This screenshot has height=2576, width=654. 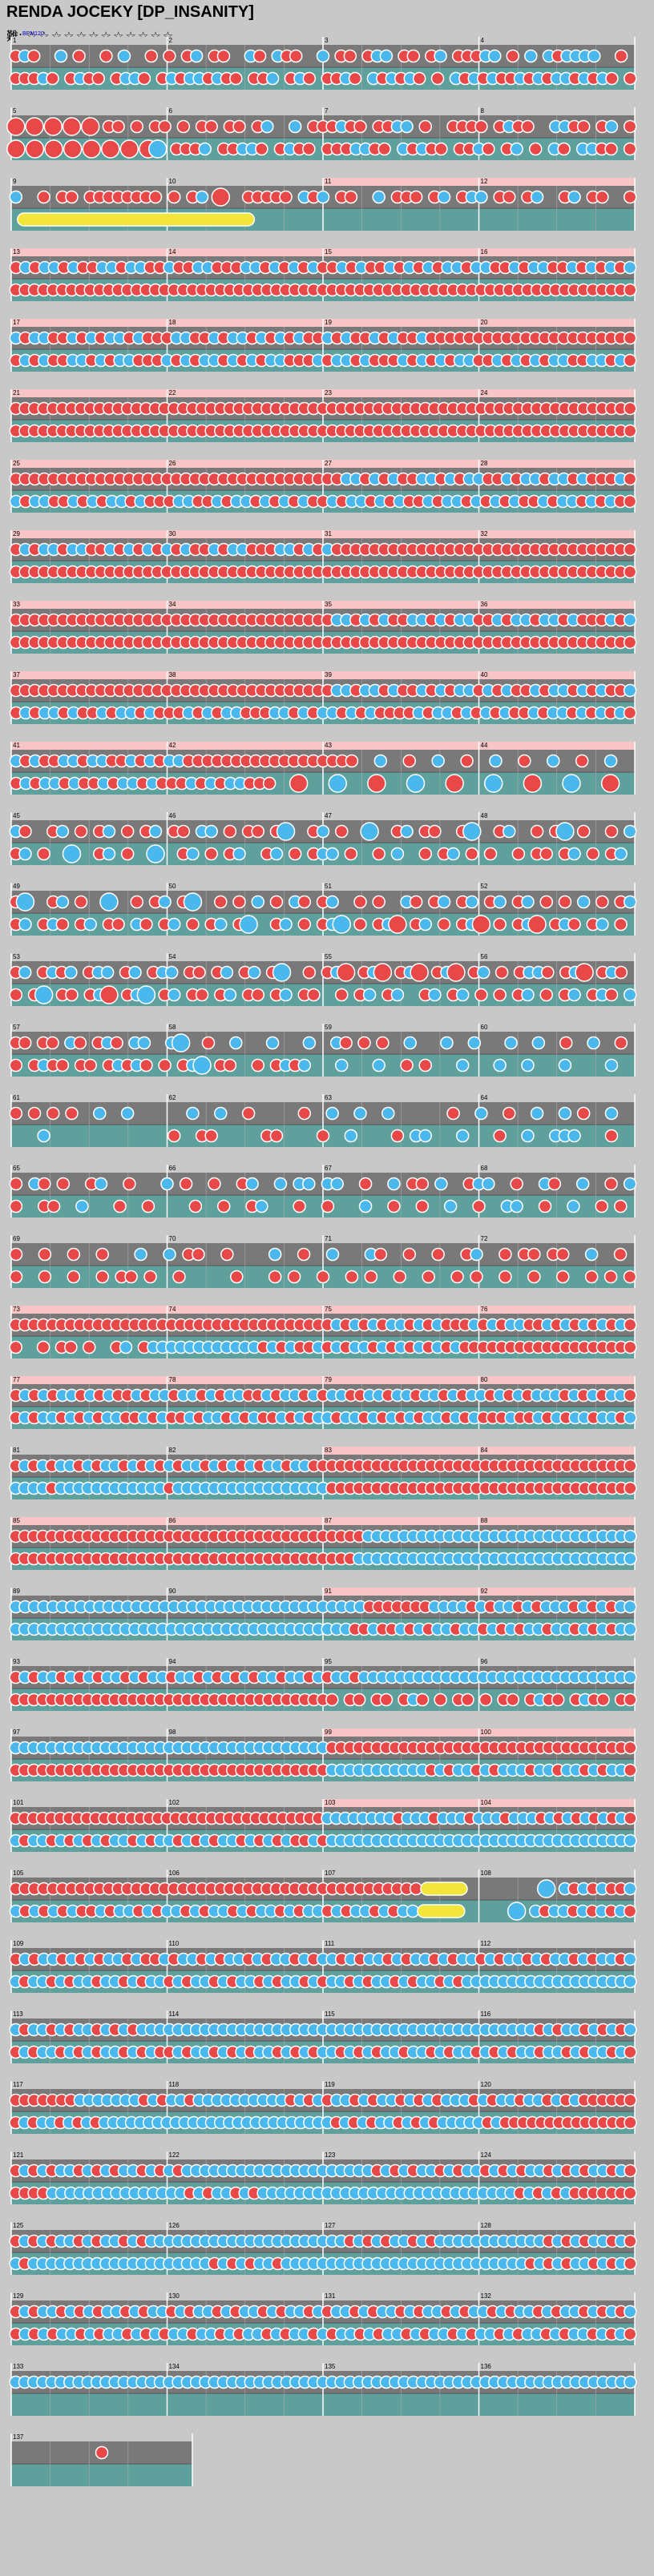 I want to click on measure-label: 14, so click(x=173, y=252).